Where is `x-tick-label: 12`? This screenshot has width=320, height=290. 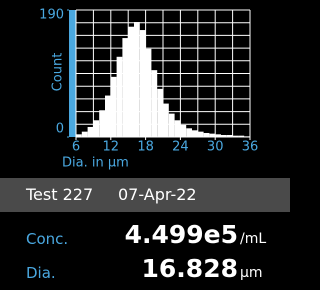
x-tick-label: 12 is located at coordinates (111, 147).